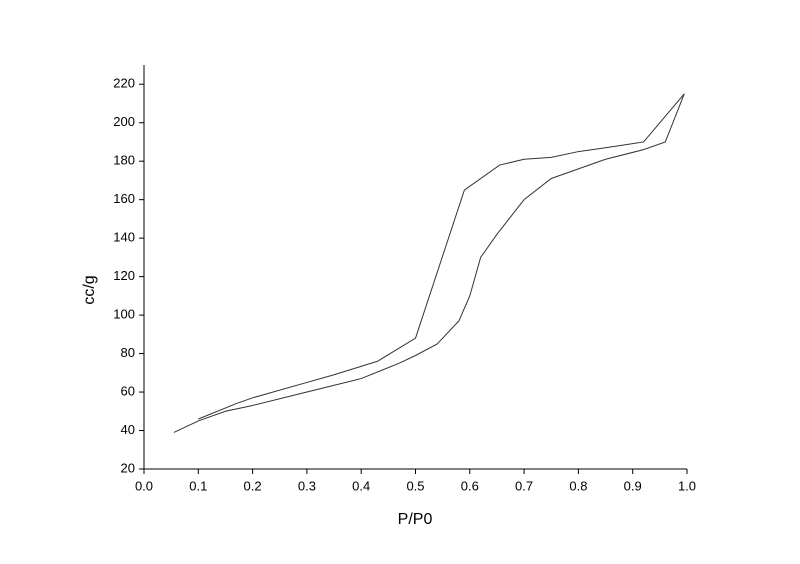 The height and width of the screenshot is (564, 800). I want to click on x-tick-label: 0.9, so click(633, 485).